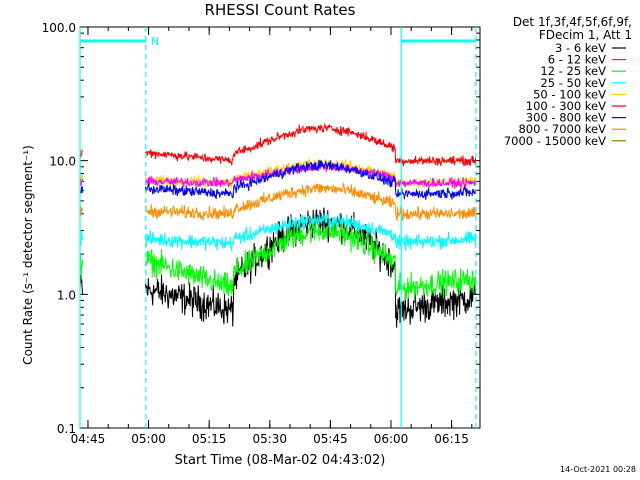  Describe the element at coordinates (573, 71) in the screenshot. I see `legend-label: 12 - 25 keV` at that location.